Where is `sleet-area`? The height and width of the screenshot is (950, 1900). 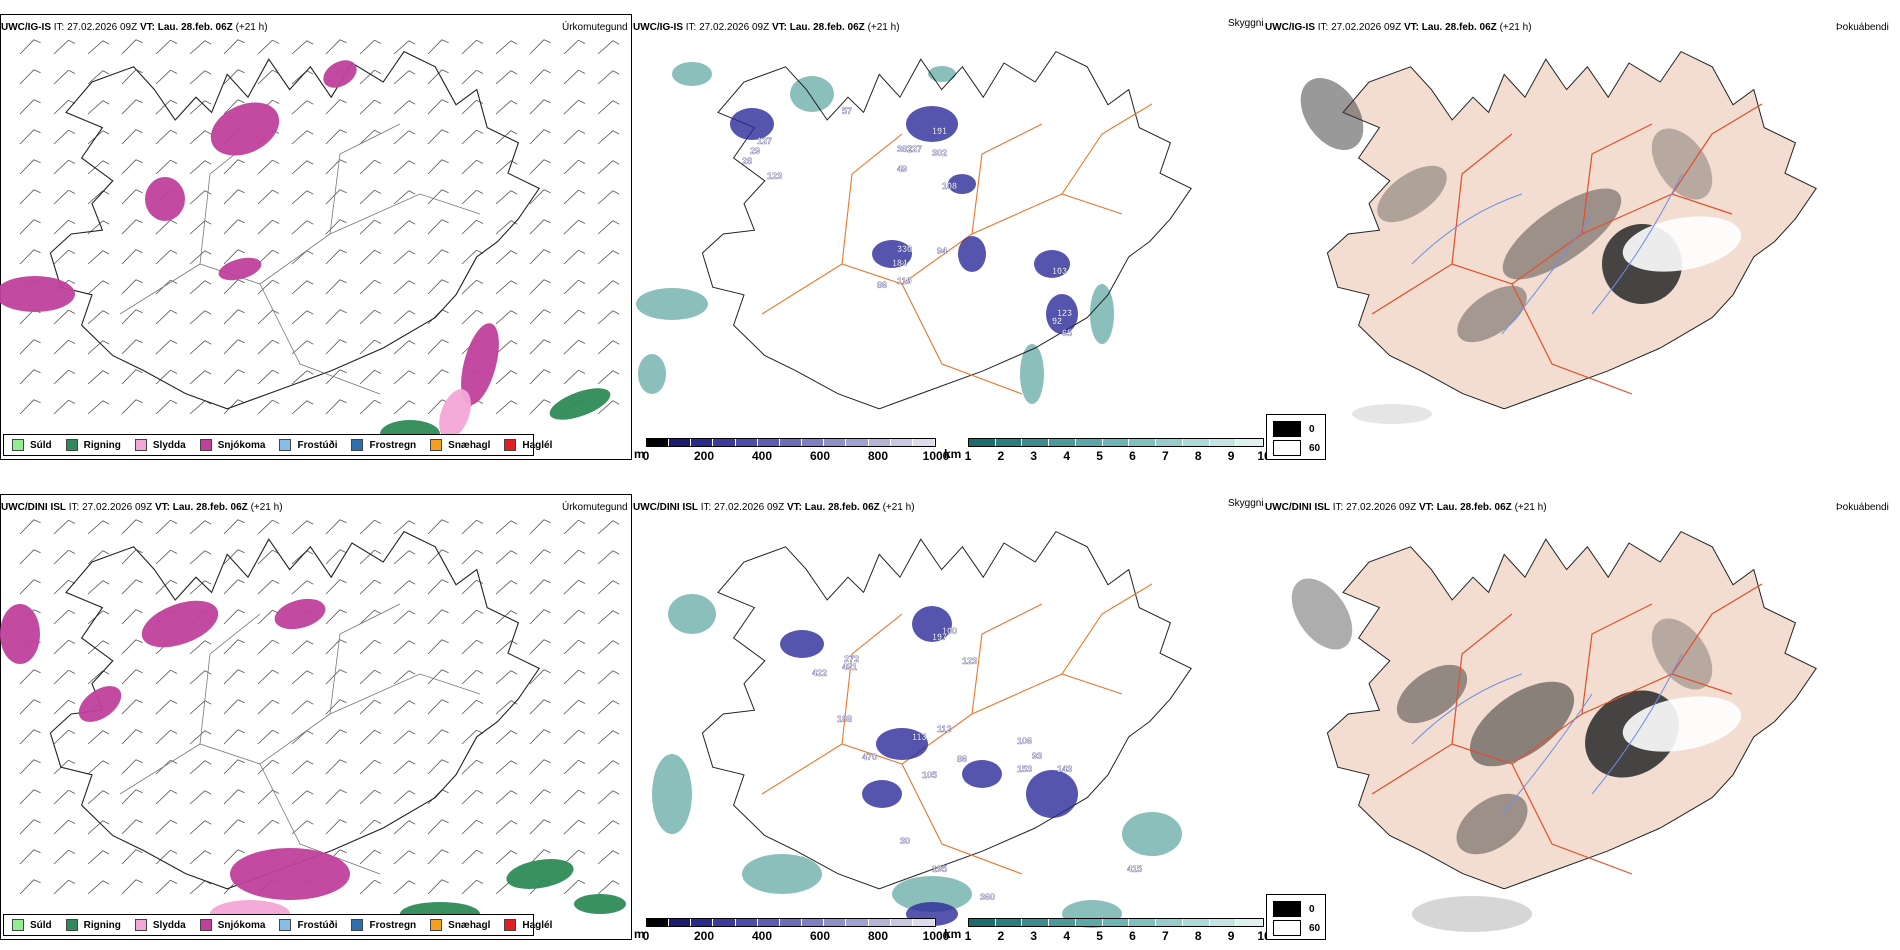
sleet-area is located at coordinates (455, 414).